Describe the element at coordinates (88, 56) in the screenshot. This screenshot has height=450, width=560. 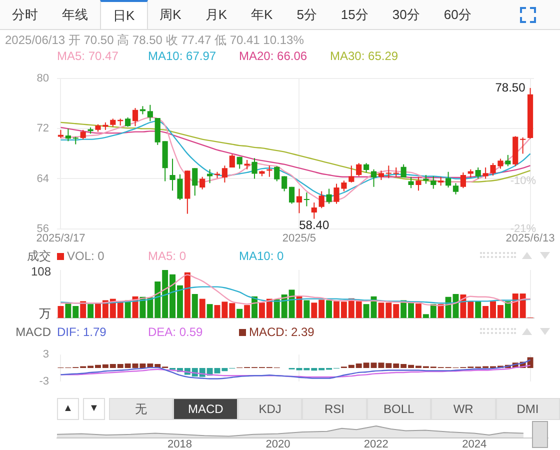
I see `text: MA5: 70.47` at that location.